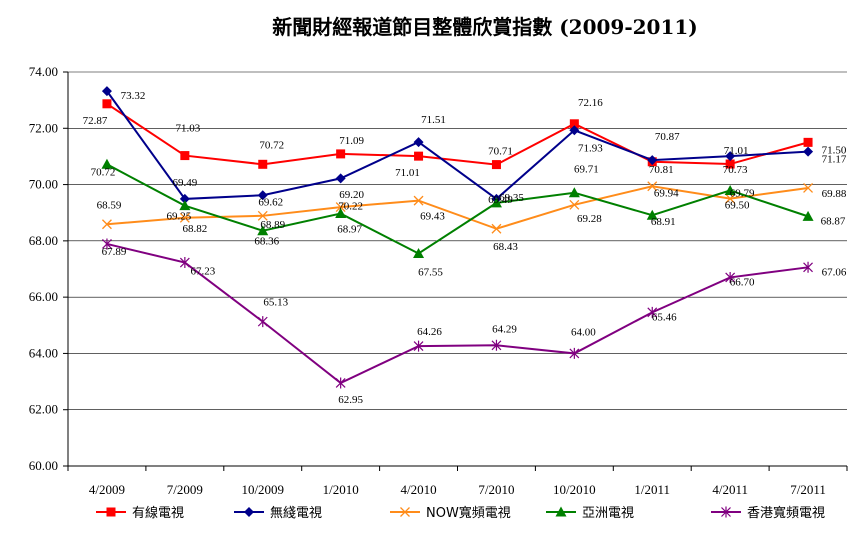 The image size is (867, 537). I want to click on y-tick-label: 68.00, so click(43, 240).